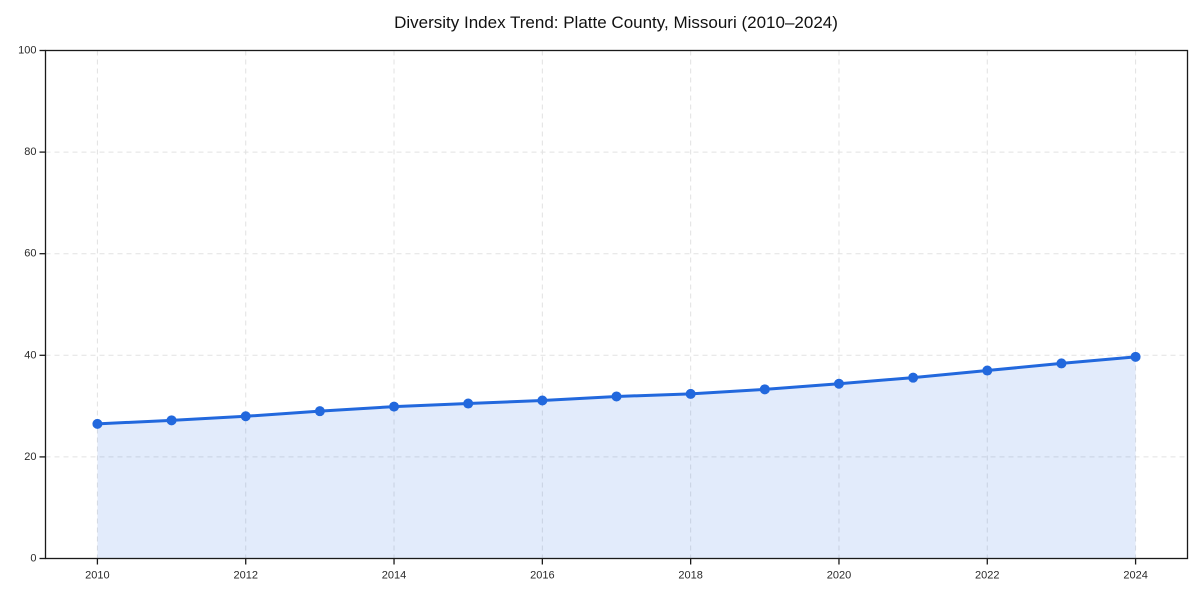  I want to click on x-tick-label: 2024, so click(1135, 576).